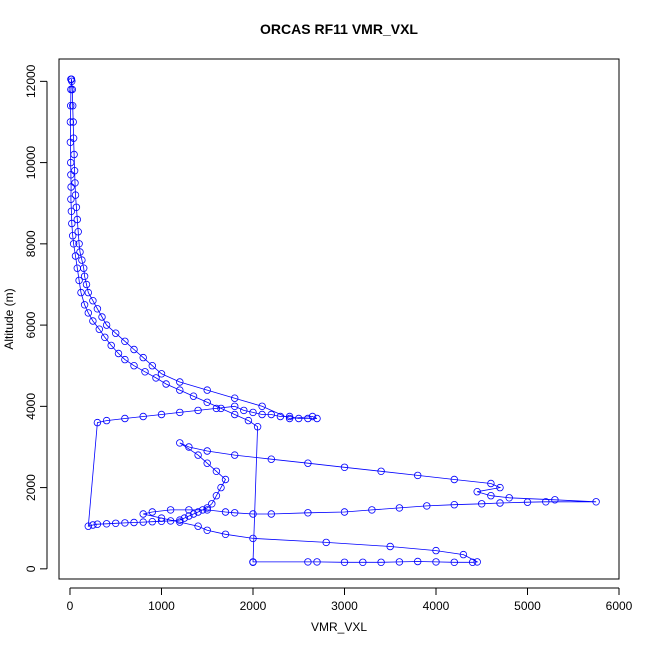 This screenshot has width=650, height=650. I want to click on x-axis: 0 1000 2000 3000 4000 5000 6000, so click(350, 600).